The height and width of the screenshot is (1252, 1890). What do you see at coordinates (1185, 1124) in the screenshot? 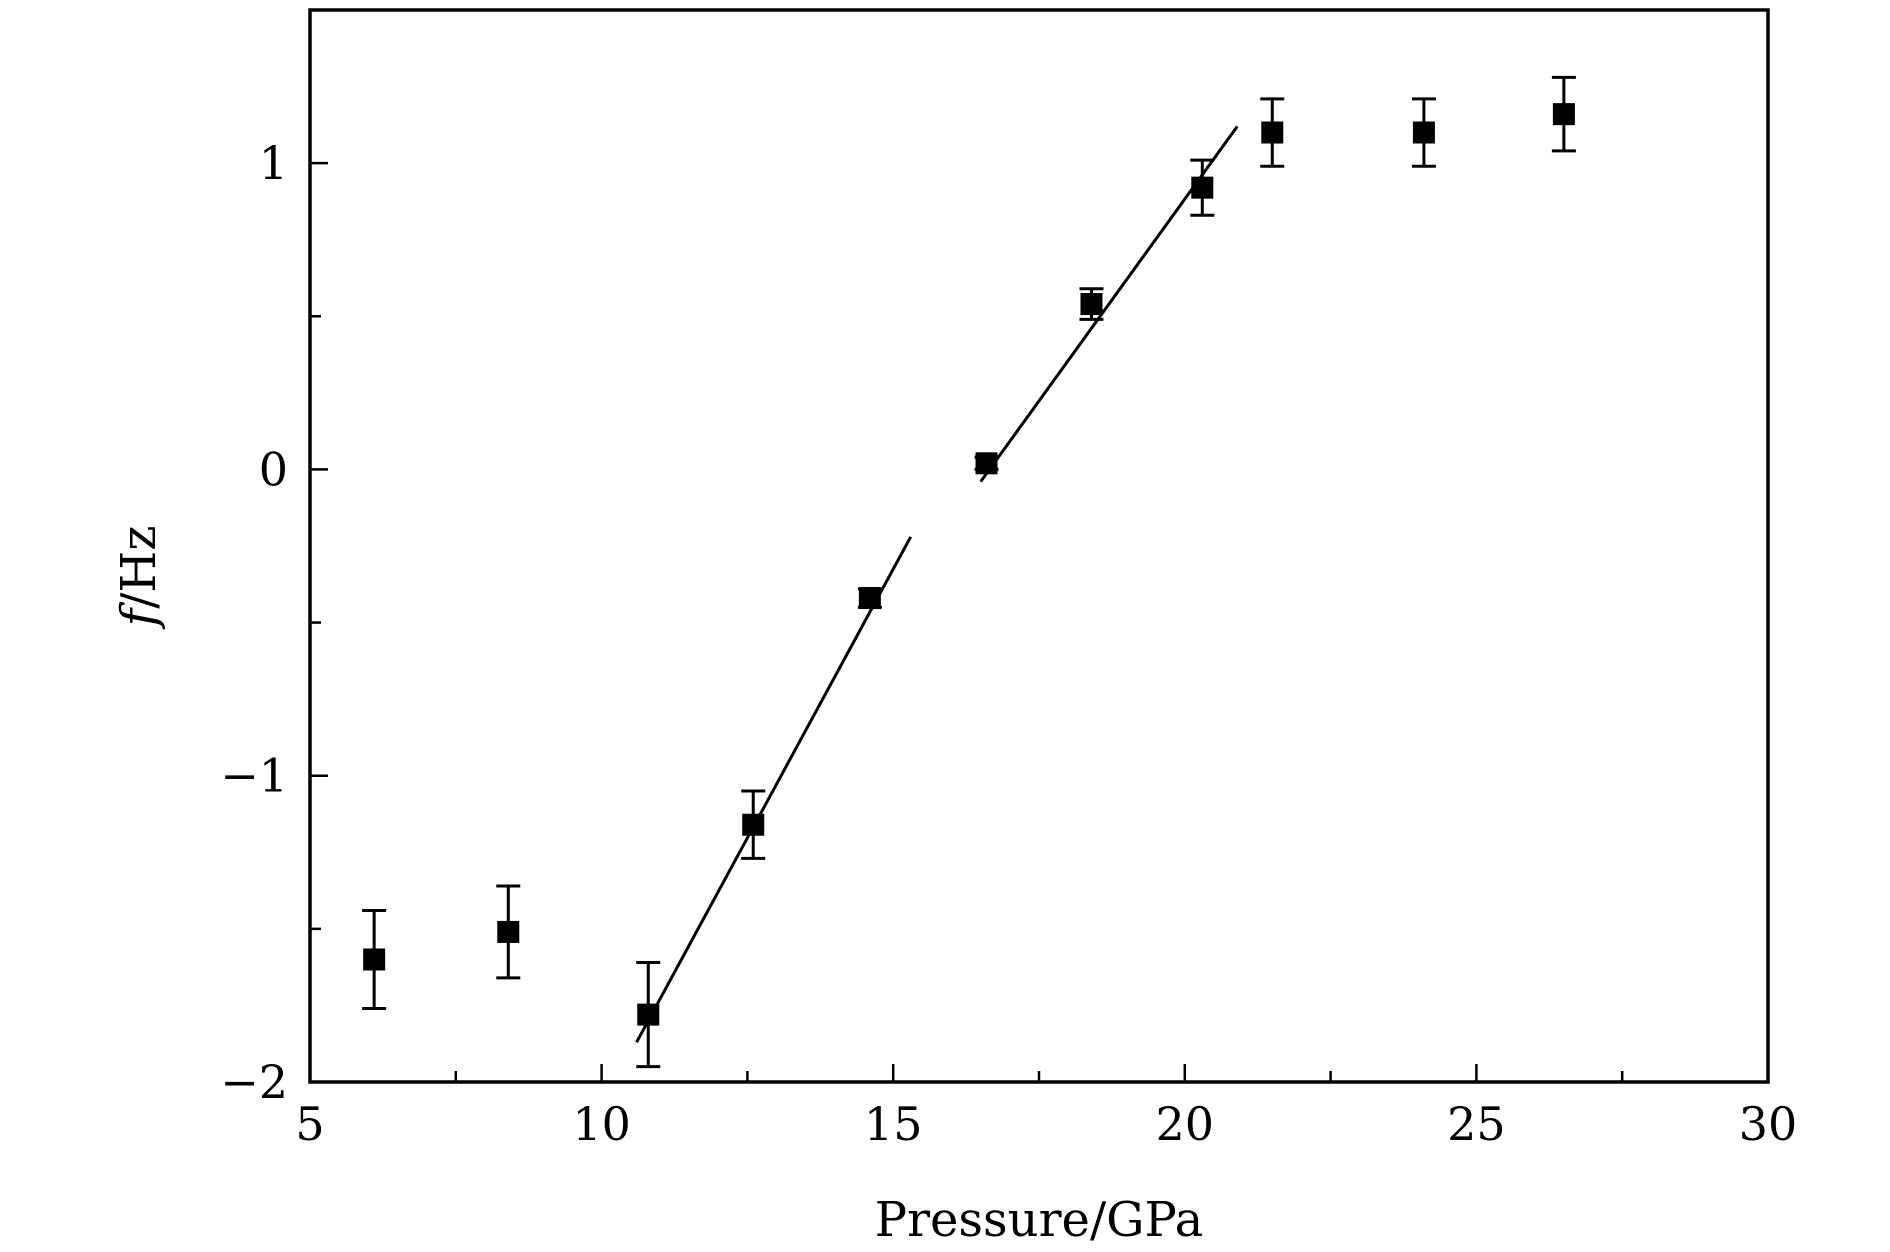
I see `x-tick-label: 20` at bounding box center [1185, 1124].